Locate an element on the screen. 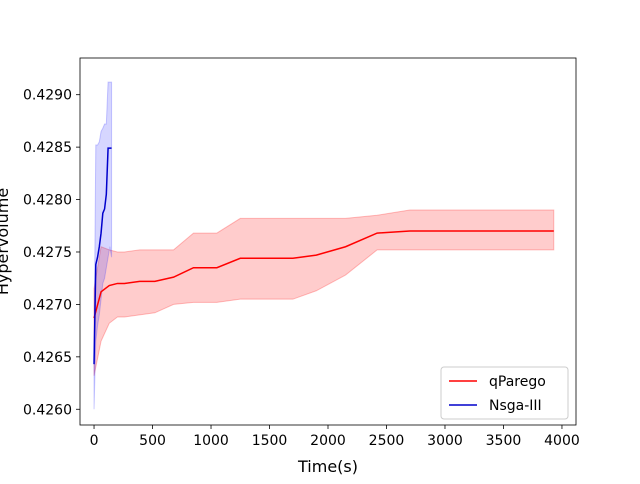 This screenshot has height=484, width=640. y-tick-label: 0.4275 is located at coordinates (47, 253).